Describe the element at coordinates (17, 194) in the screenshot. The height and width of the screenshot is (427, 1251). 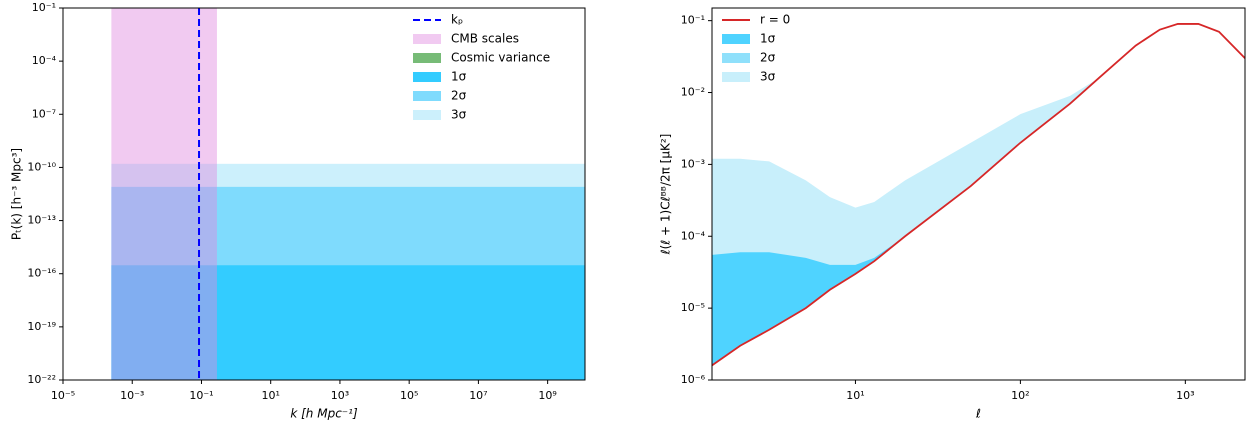
I see `y-axis-label: Pₜ(k) [h⁻³ Mpc³]` at that location.